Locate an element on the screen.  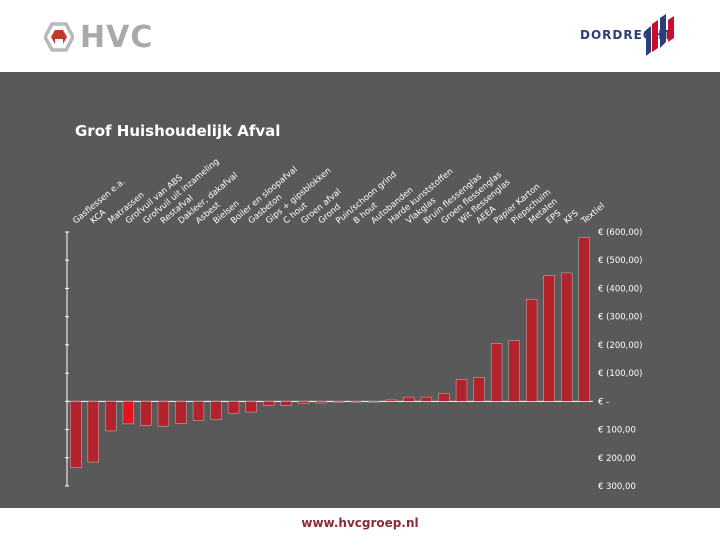
y-tick-label: € (200,00) is located at coordinates (620, 346).